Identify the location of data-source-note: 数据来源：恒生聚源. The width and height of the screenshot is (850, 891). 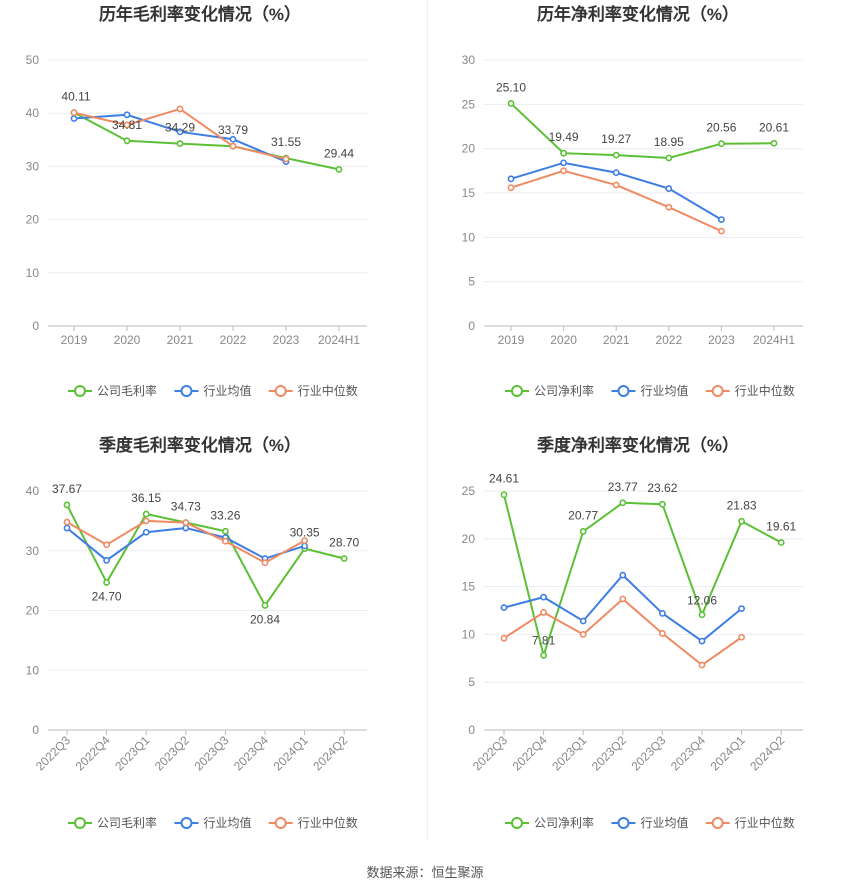
(425, 872).